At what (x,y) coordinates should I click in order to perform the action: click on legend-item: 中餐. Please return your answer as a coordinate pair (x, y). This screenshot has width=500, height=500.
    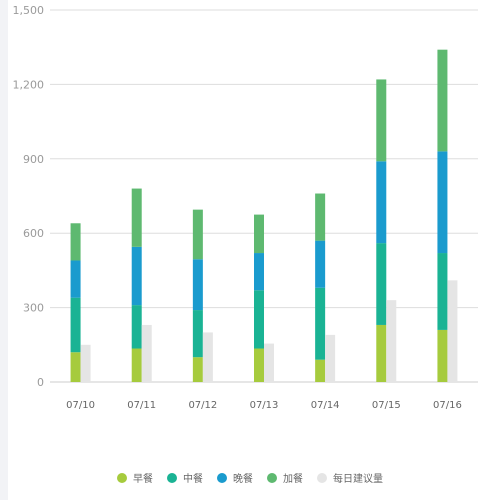
    Looking at the image, I should click on (185, 477).